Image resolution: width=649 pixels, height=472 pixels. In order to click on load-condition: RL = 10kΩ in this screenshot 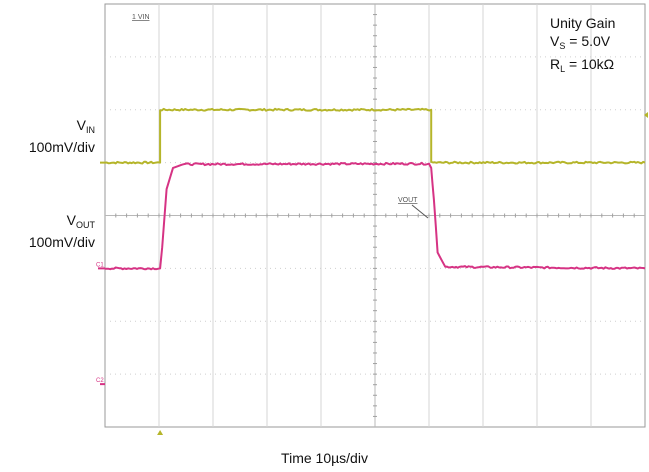, I will do `click(582, 65)`.